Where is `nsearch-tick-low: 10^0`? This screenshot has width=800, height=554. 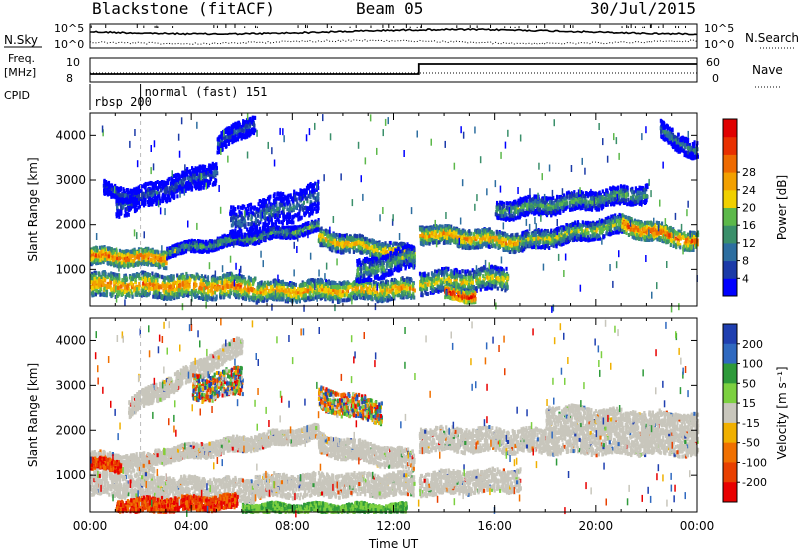
nsearch-tick-low: 10^0 is located at coordinates (719, 44).